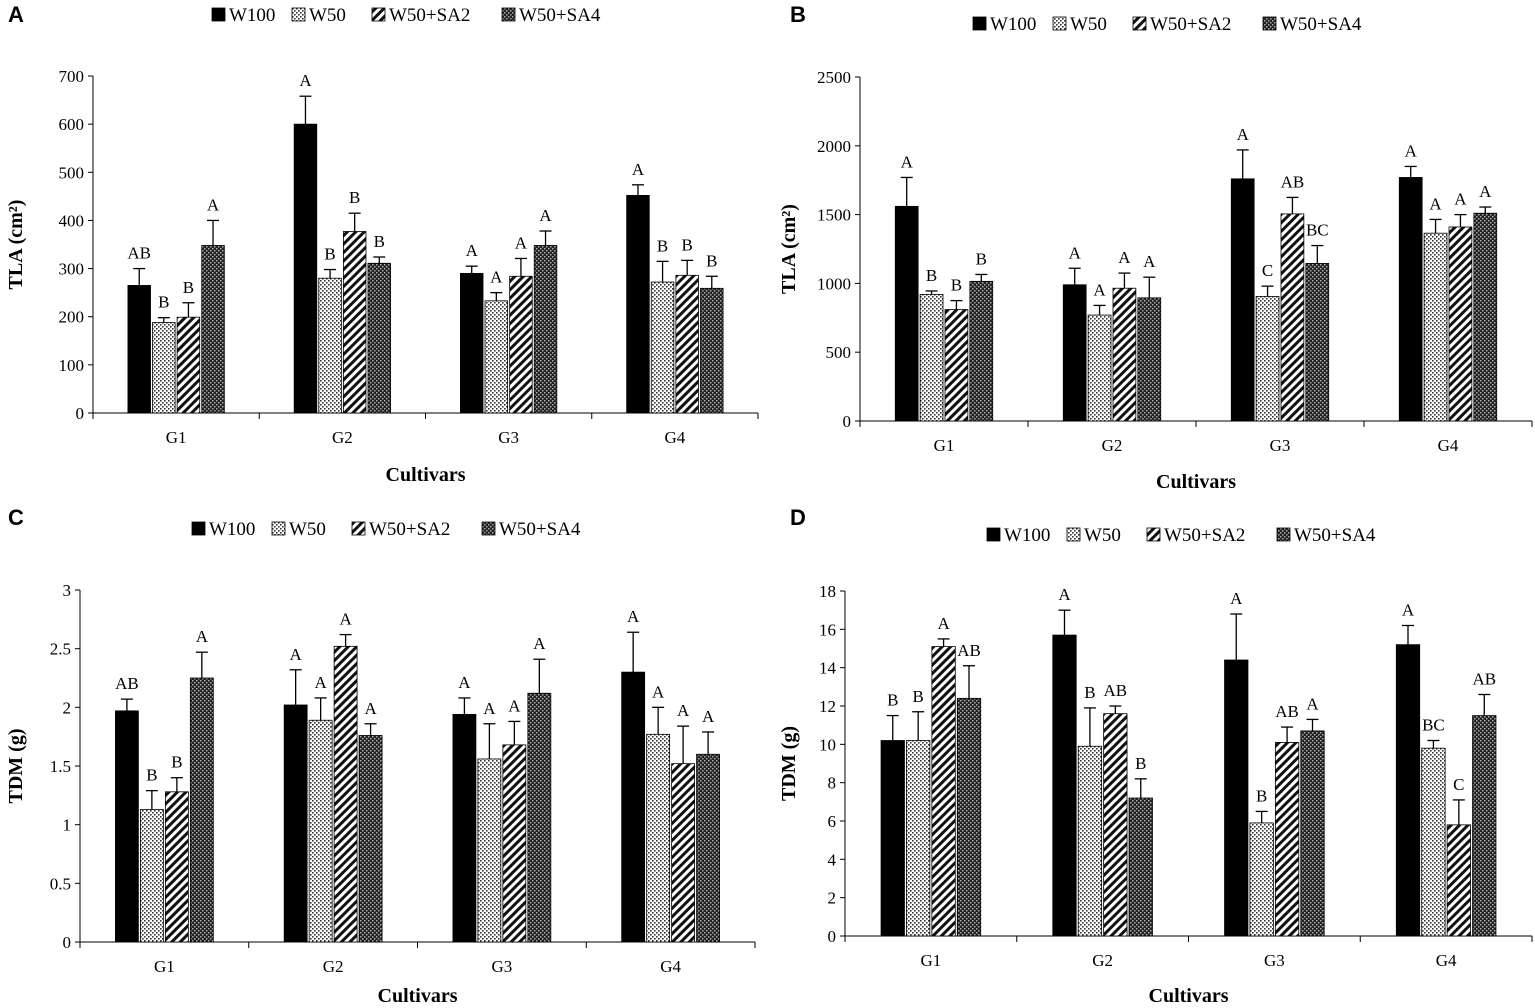 This screenshot has height=1008, width=1535. I want to click on panel-letter: A, so click(16, 14).